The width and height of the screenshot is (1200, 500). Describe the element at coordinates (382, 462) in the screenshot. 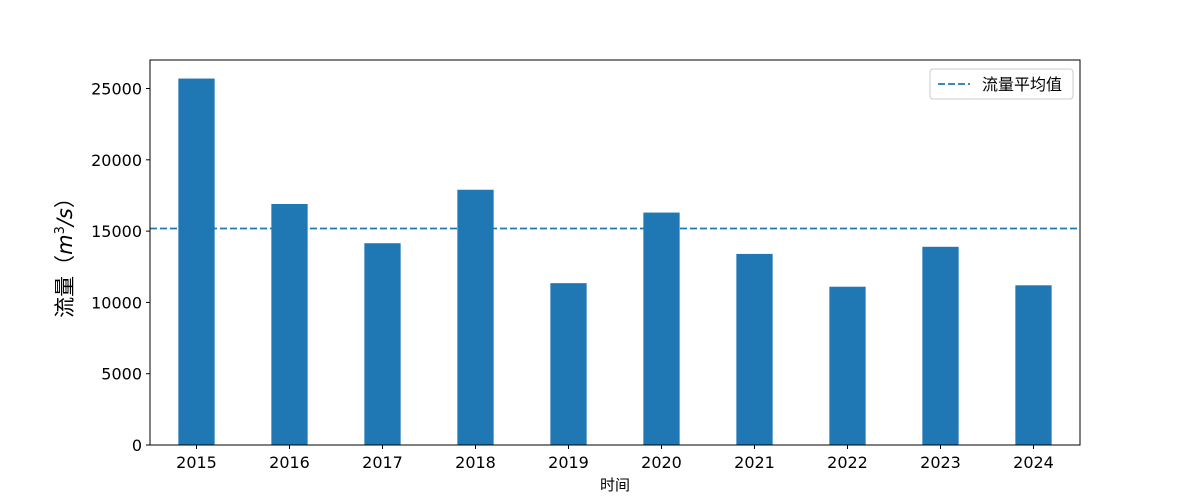

I see `x-tick-label-2017: 2017` at that location.